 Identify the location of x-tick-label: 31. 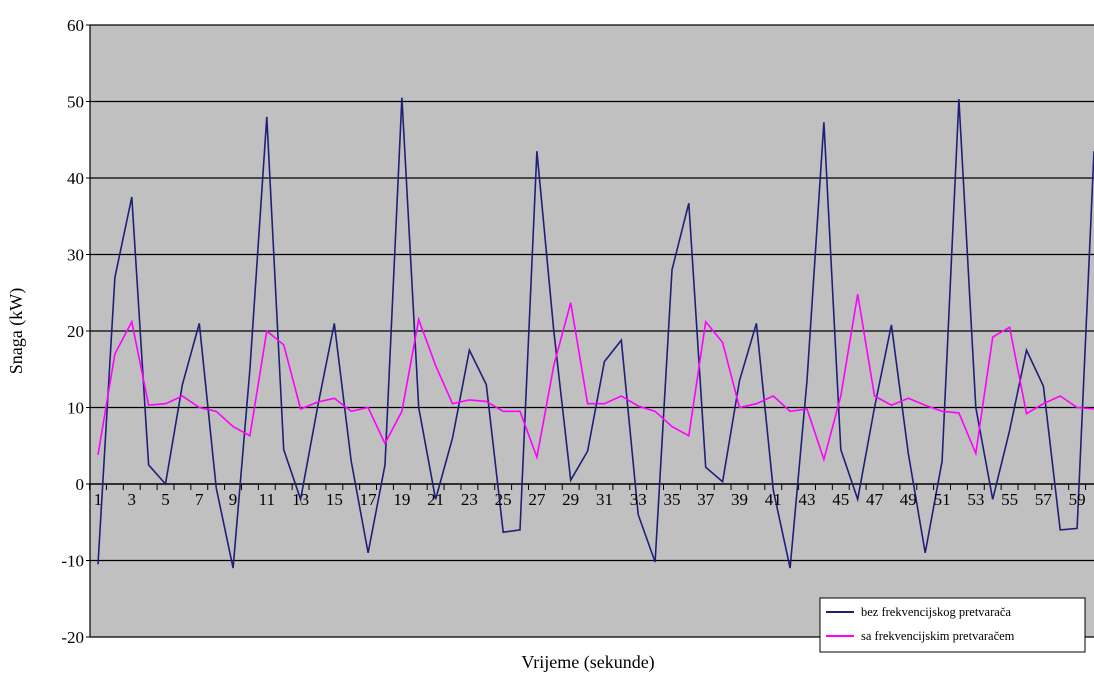
(604, 499).